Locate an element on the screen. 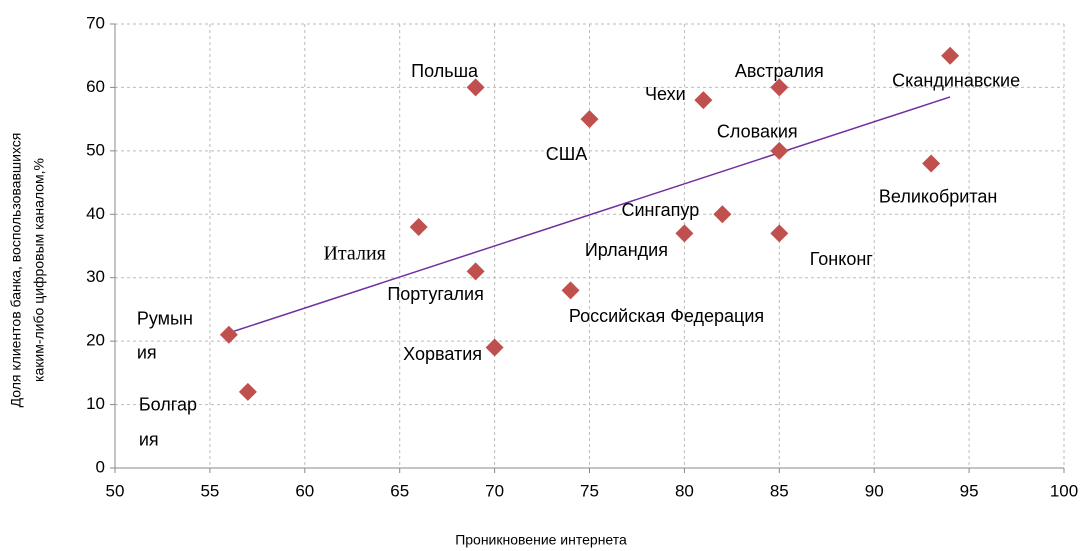  point-label: Италия is located at coordinates (354, 254).